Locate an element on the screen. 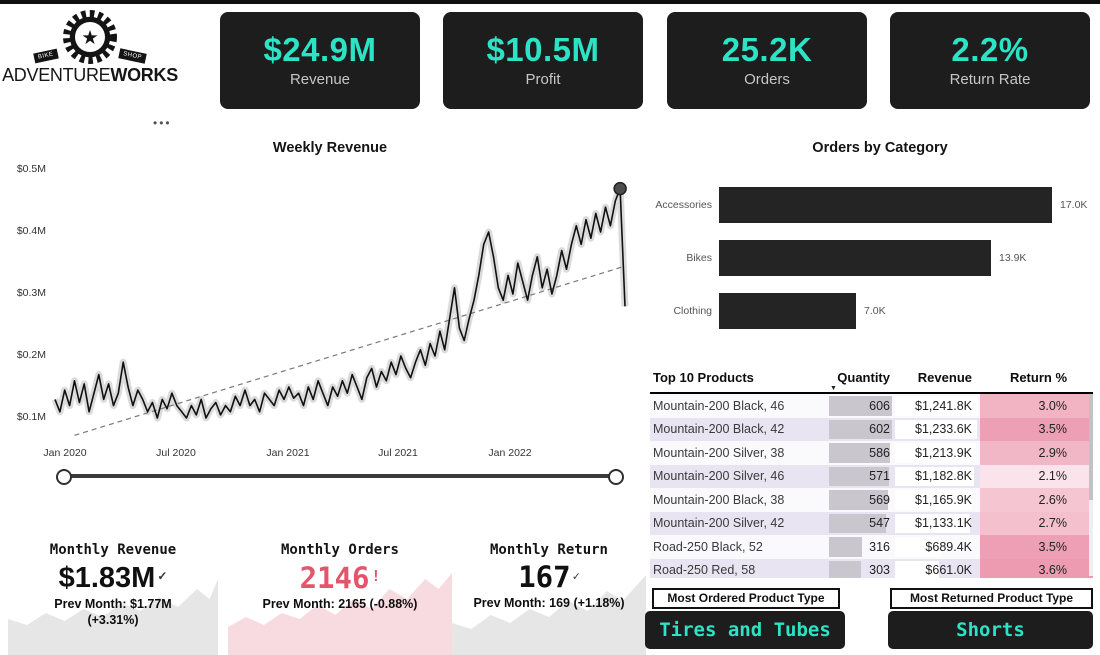  bar-bikes is located at coordinates (855, 258).